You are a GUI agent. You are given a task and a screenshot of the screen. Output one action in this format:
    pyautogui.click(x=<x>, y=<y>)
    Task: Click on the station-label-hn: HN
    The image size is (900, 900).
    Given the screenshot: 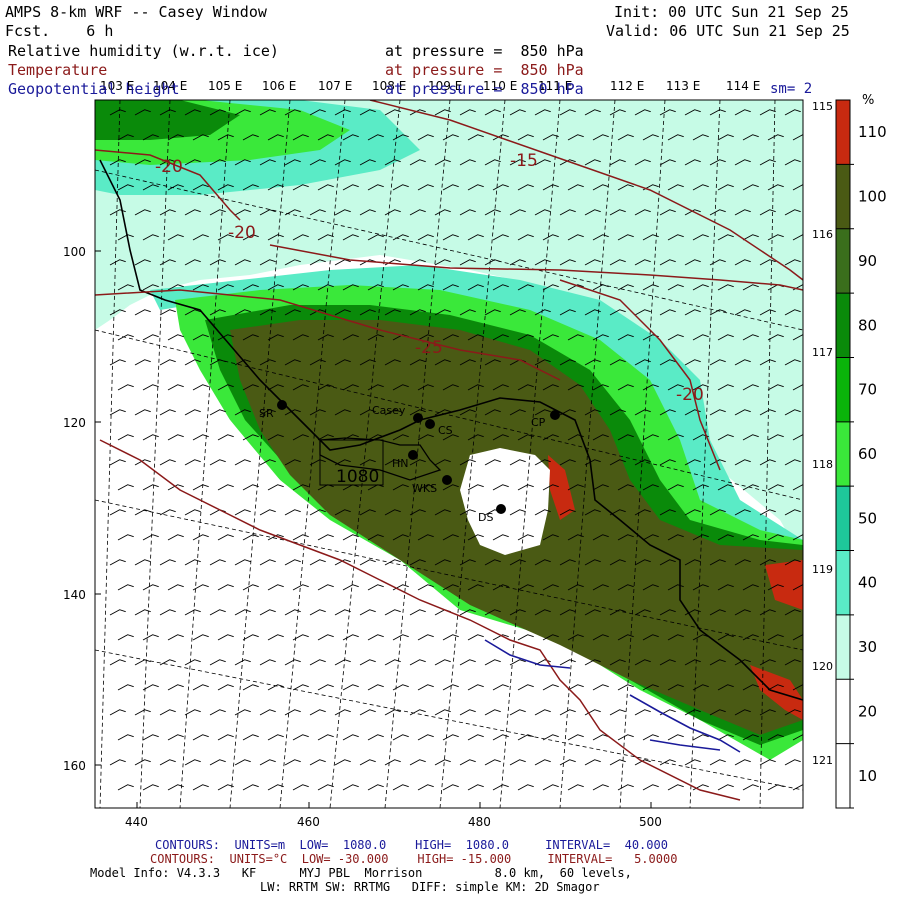 What is the action you would take?
    pyautogui.click(x=400, y=463)
    